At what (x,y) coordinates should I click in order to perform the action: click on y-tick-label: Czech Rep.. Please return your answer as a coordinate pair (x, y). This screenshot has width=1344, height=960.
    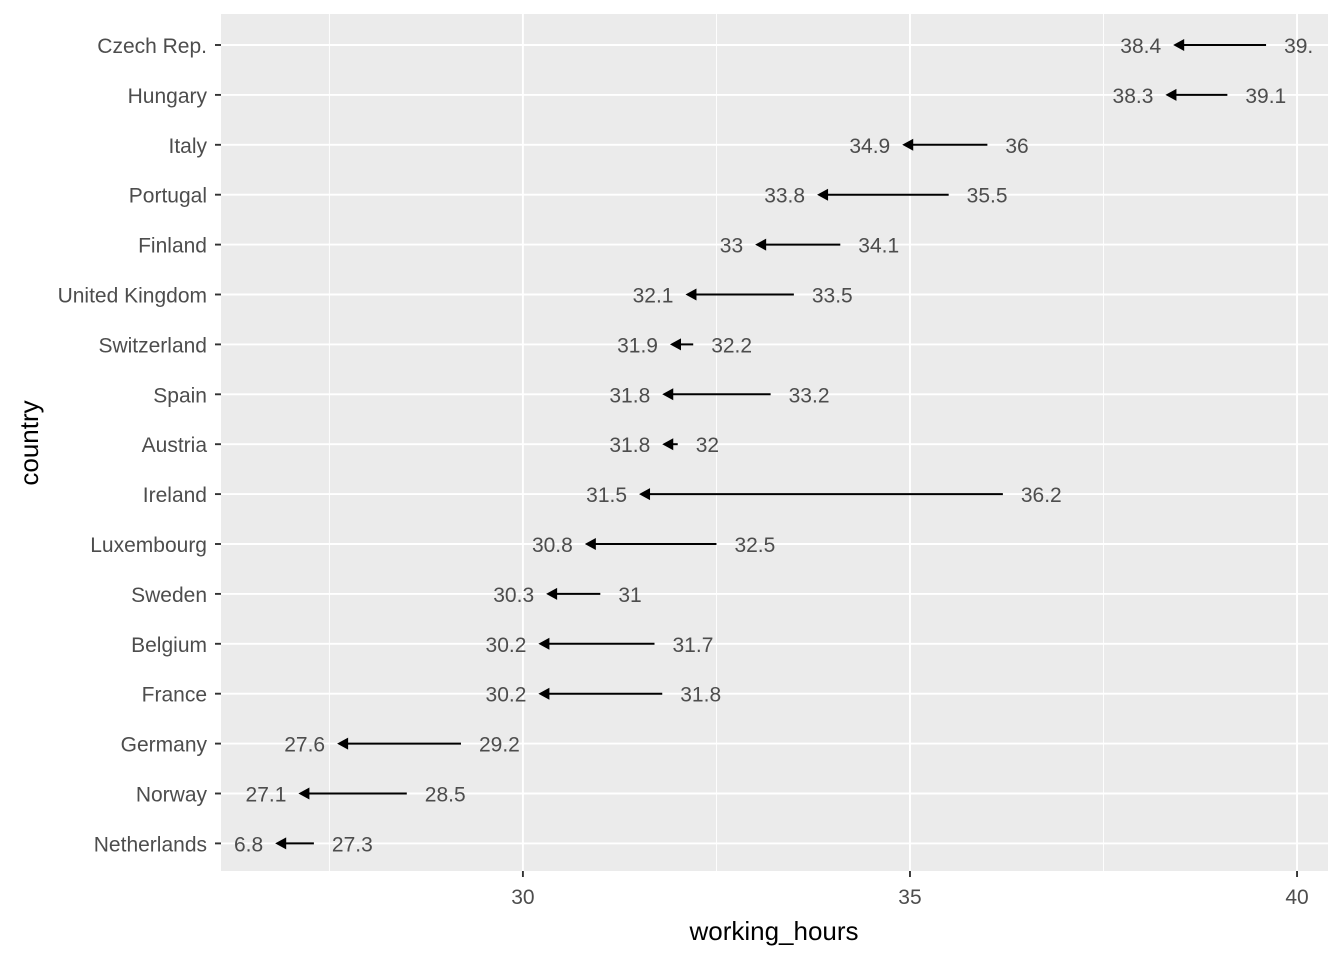
    Looking at the image, I should click on (152, 46).